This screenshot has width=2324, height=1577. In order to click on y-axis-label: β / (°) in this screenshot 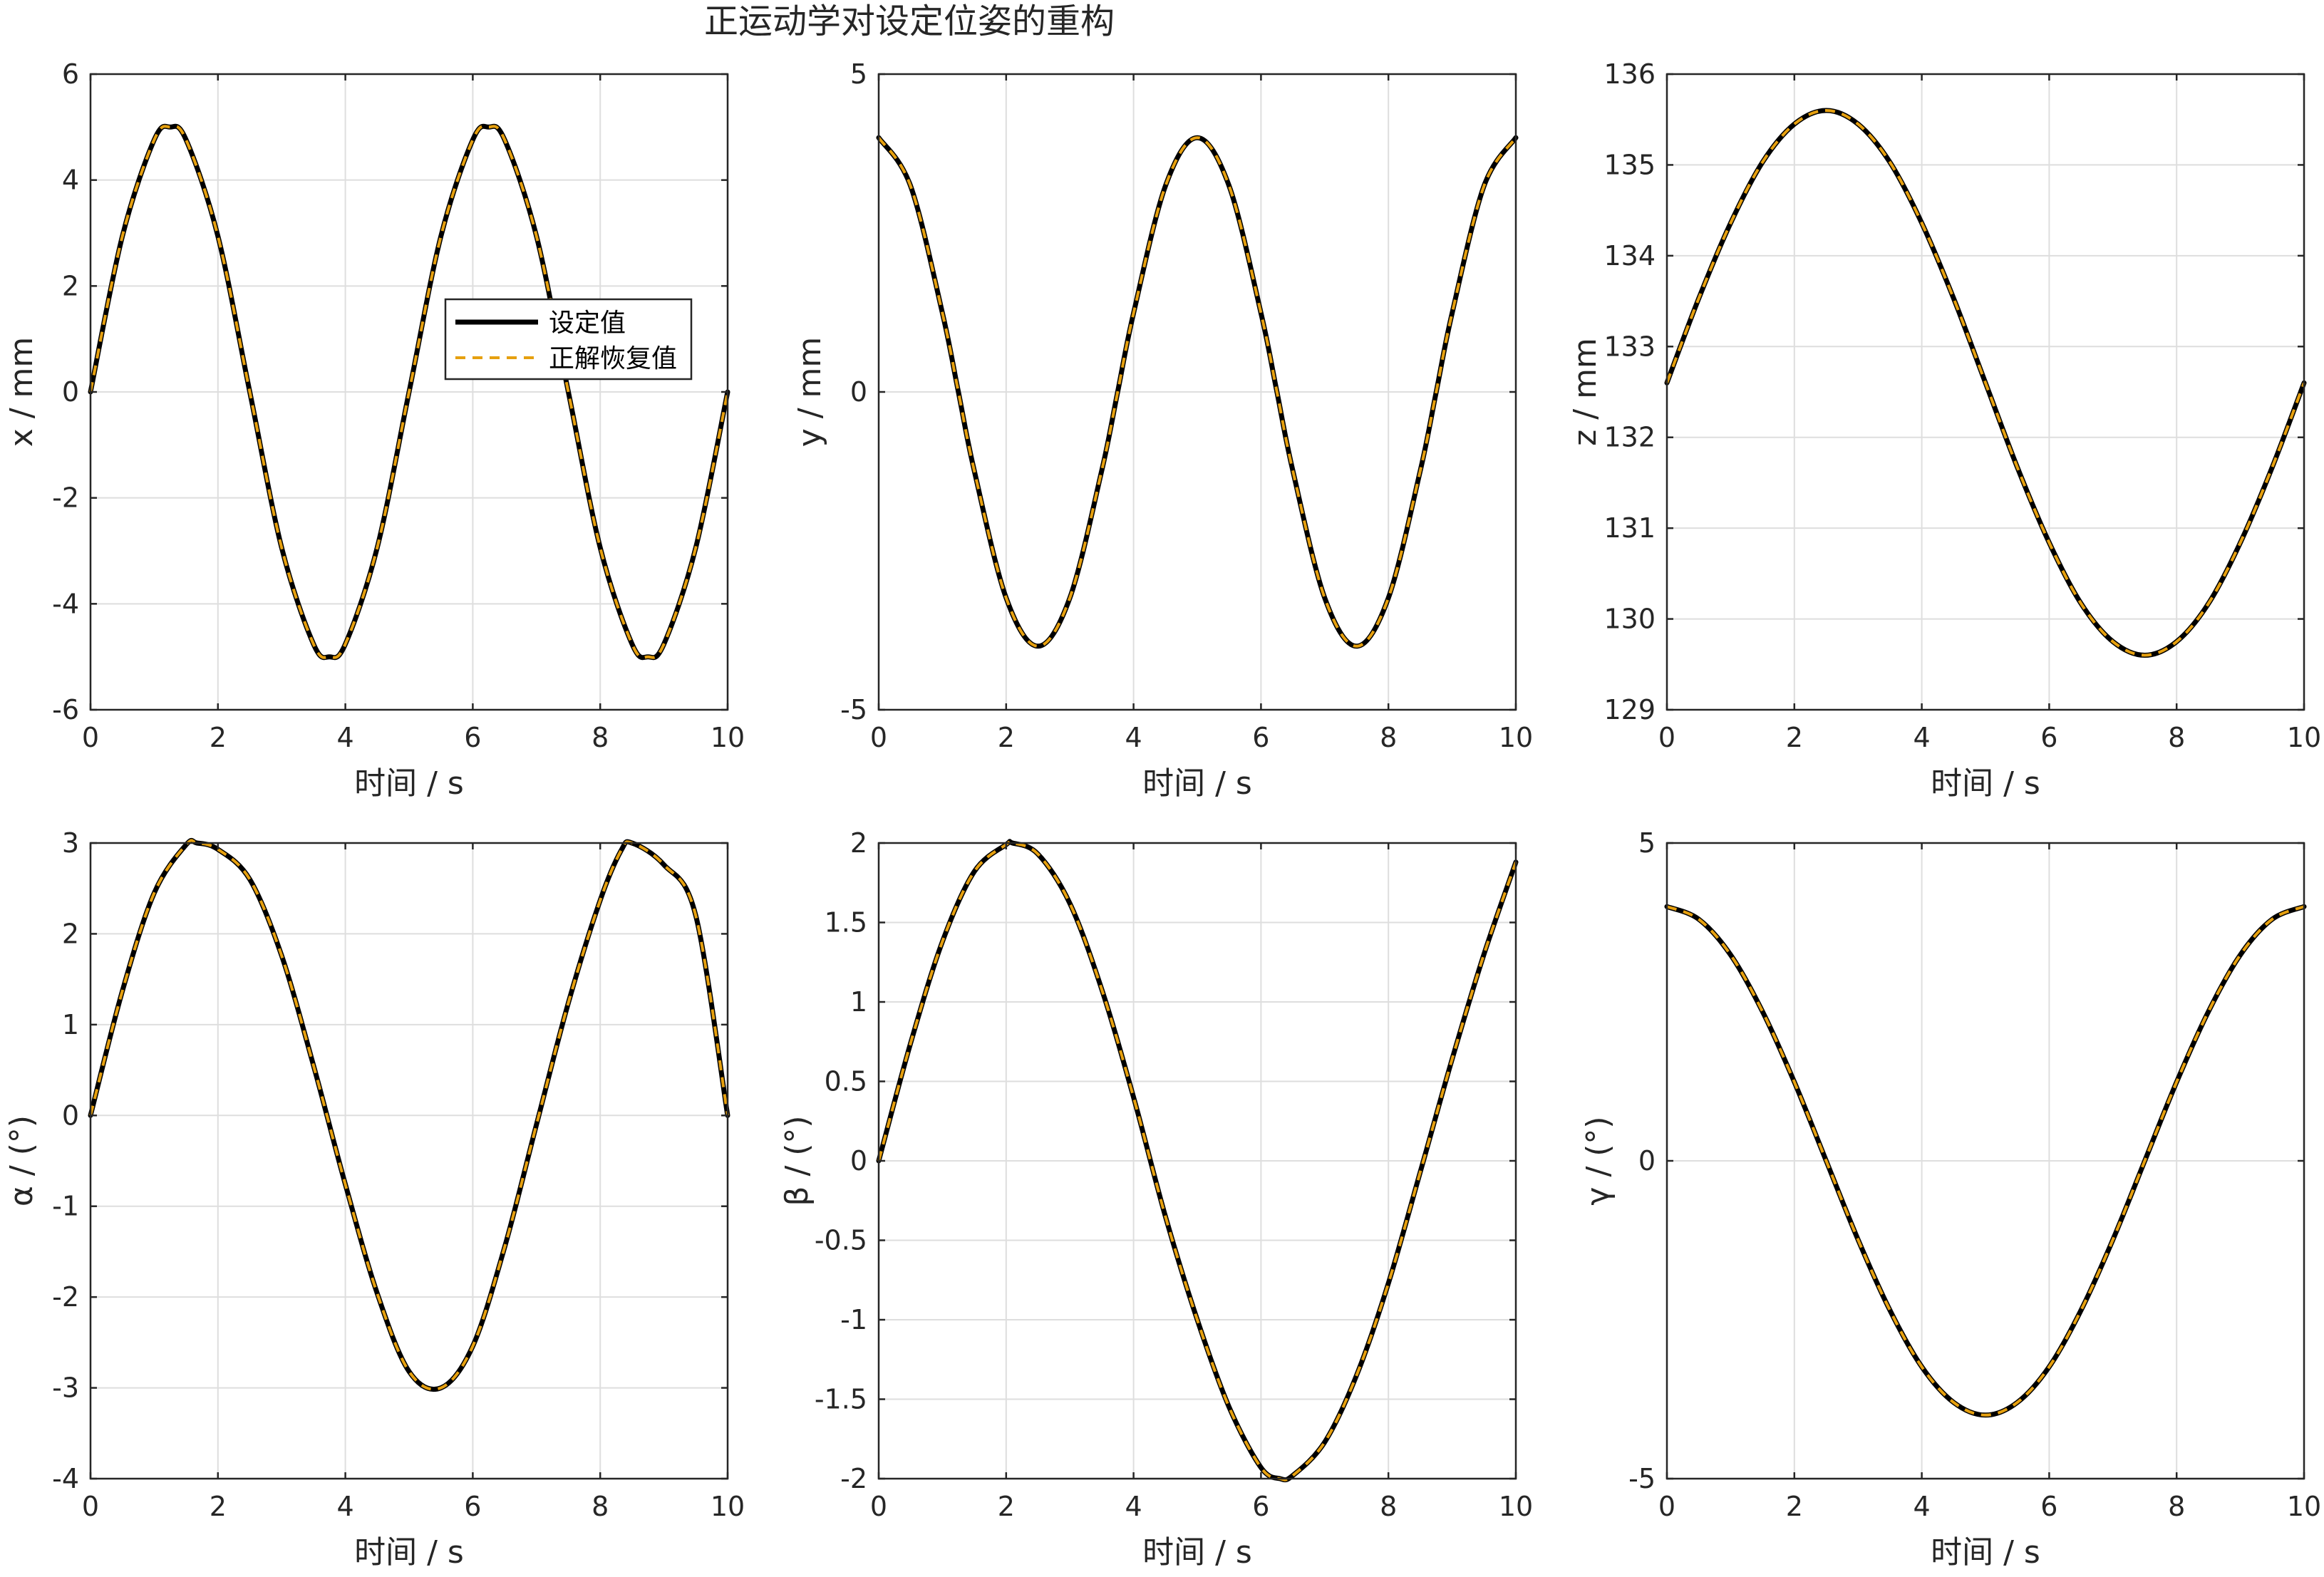, I will do `click(797, 1160)`.